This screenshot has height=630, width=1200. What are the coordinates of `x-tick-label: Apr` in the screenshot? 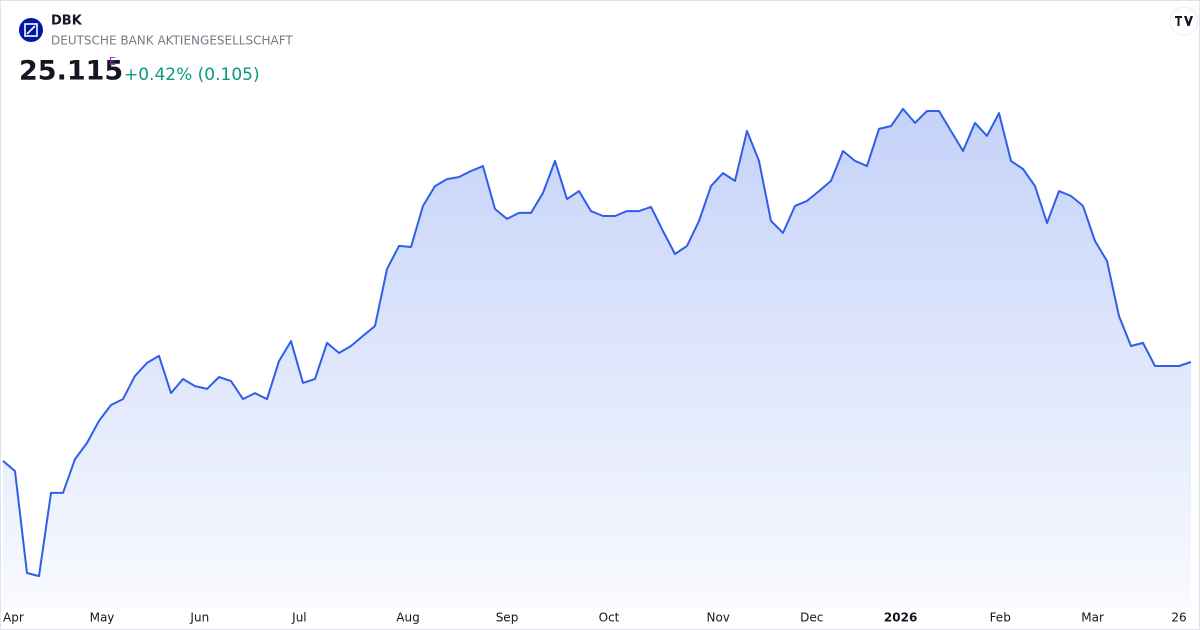 It's located at (13, 618).